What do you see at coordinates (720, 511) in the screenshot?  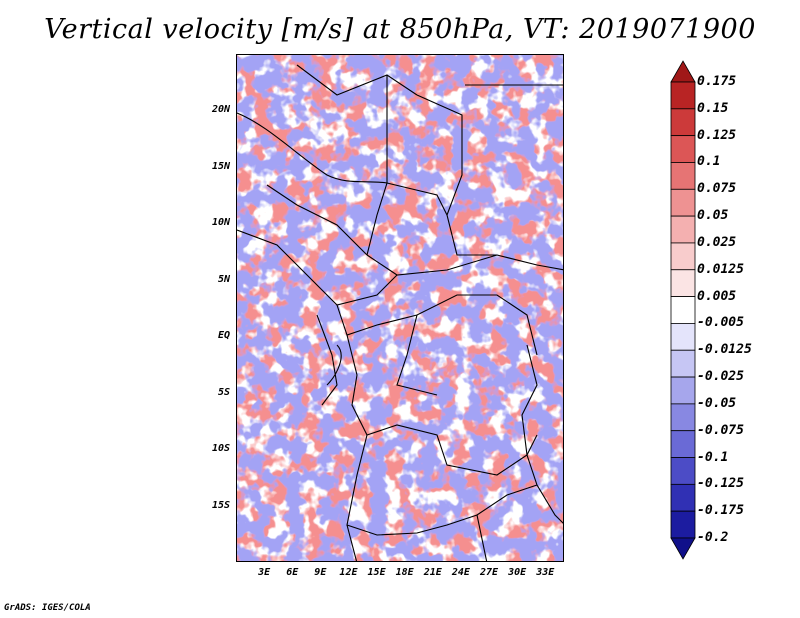 I see `colorbar-label: -0.175` at bounding box center [720, 511].